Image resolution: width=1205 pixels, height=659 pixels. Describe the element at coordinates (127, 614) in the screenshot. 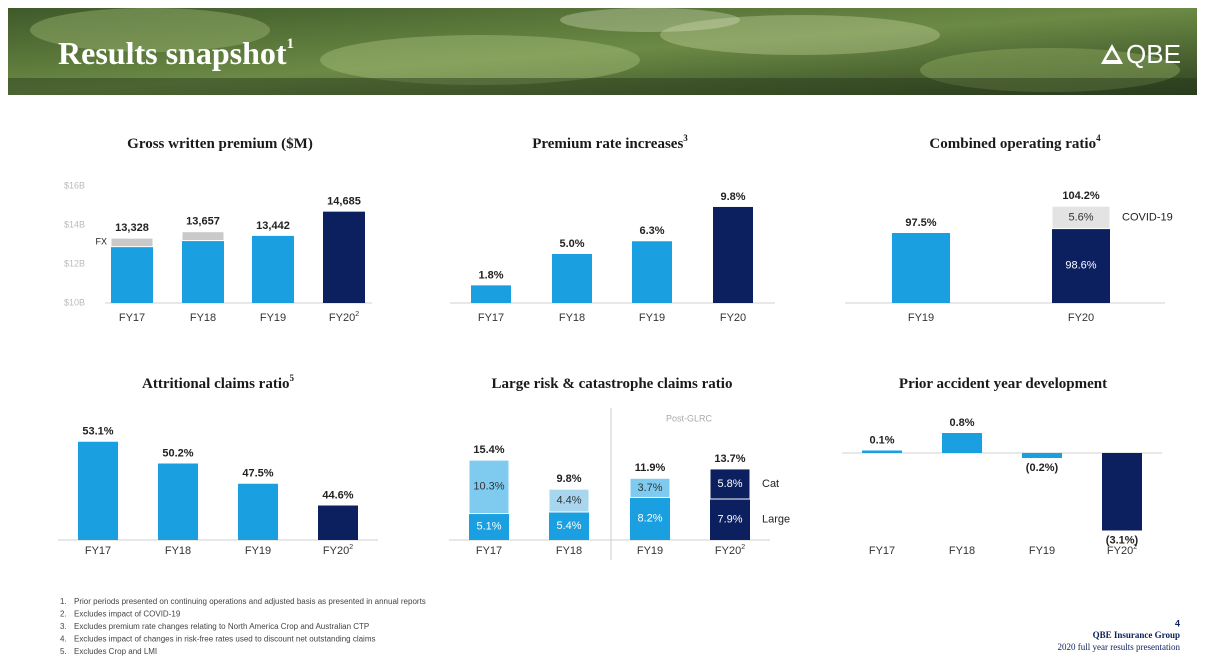

I see `footnote-text: Excludes impact of COVID-19` at that location.